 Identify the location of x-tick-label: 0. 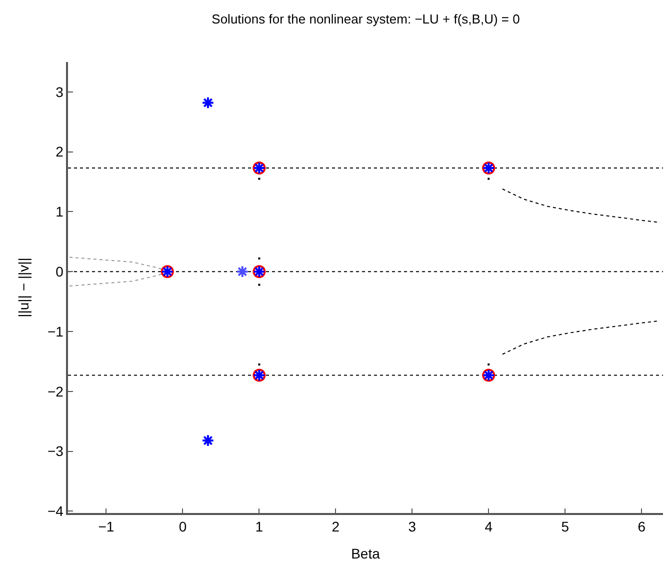
(182, 526).